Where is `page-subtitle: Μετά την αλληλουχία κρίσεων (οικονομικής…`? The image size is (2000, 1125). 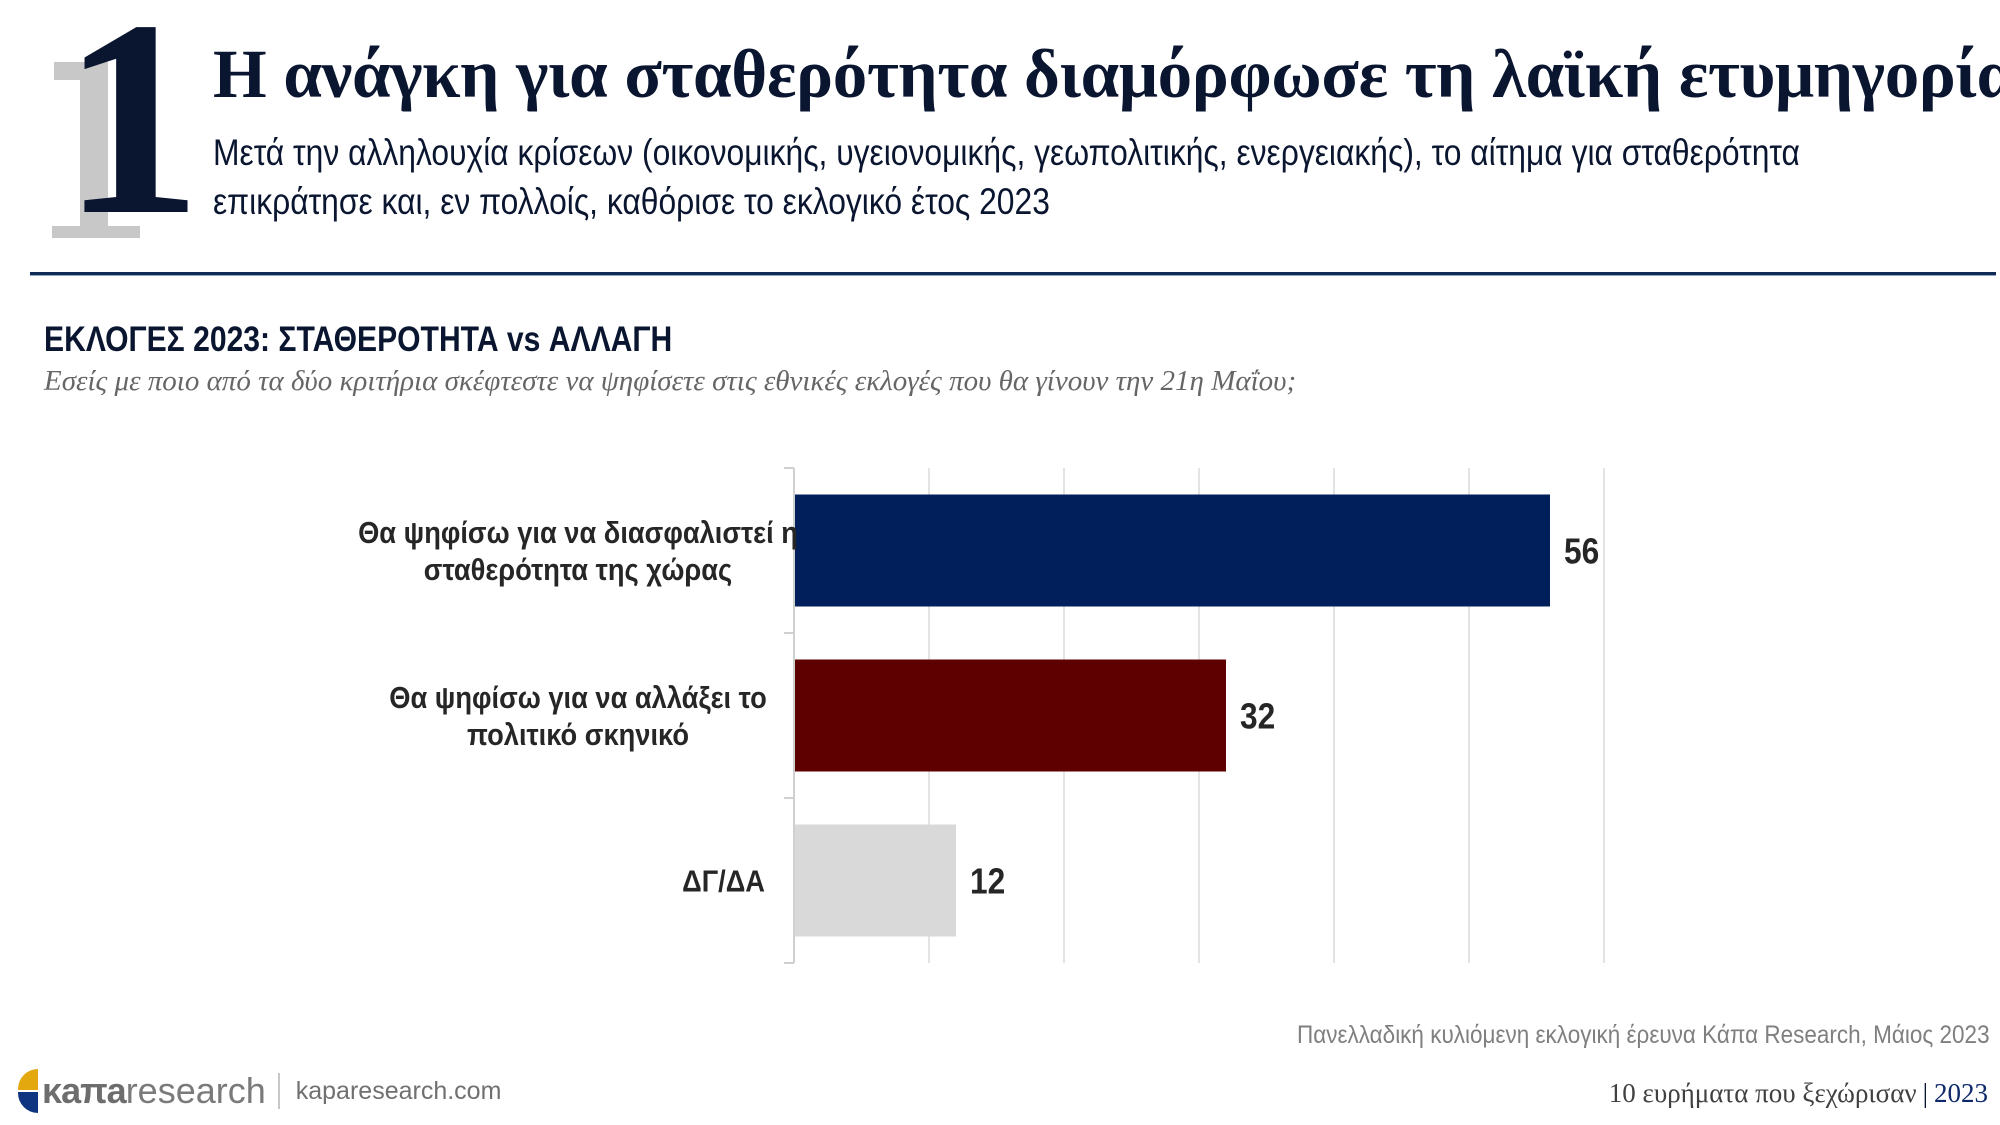 page-subtitle: Μετά την αλληλουχία κρίσεων (οικονομικής… is located at coordinates (1006, 177).